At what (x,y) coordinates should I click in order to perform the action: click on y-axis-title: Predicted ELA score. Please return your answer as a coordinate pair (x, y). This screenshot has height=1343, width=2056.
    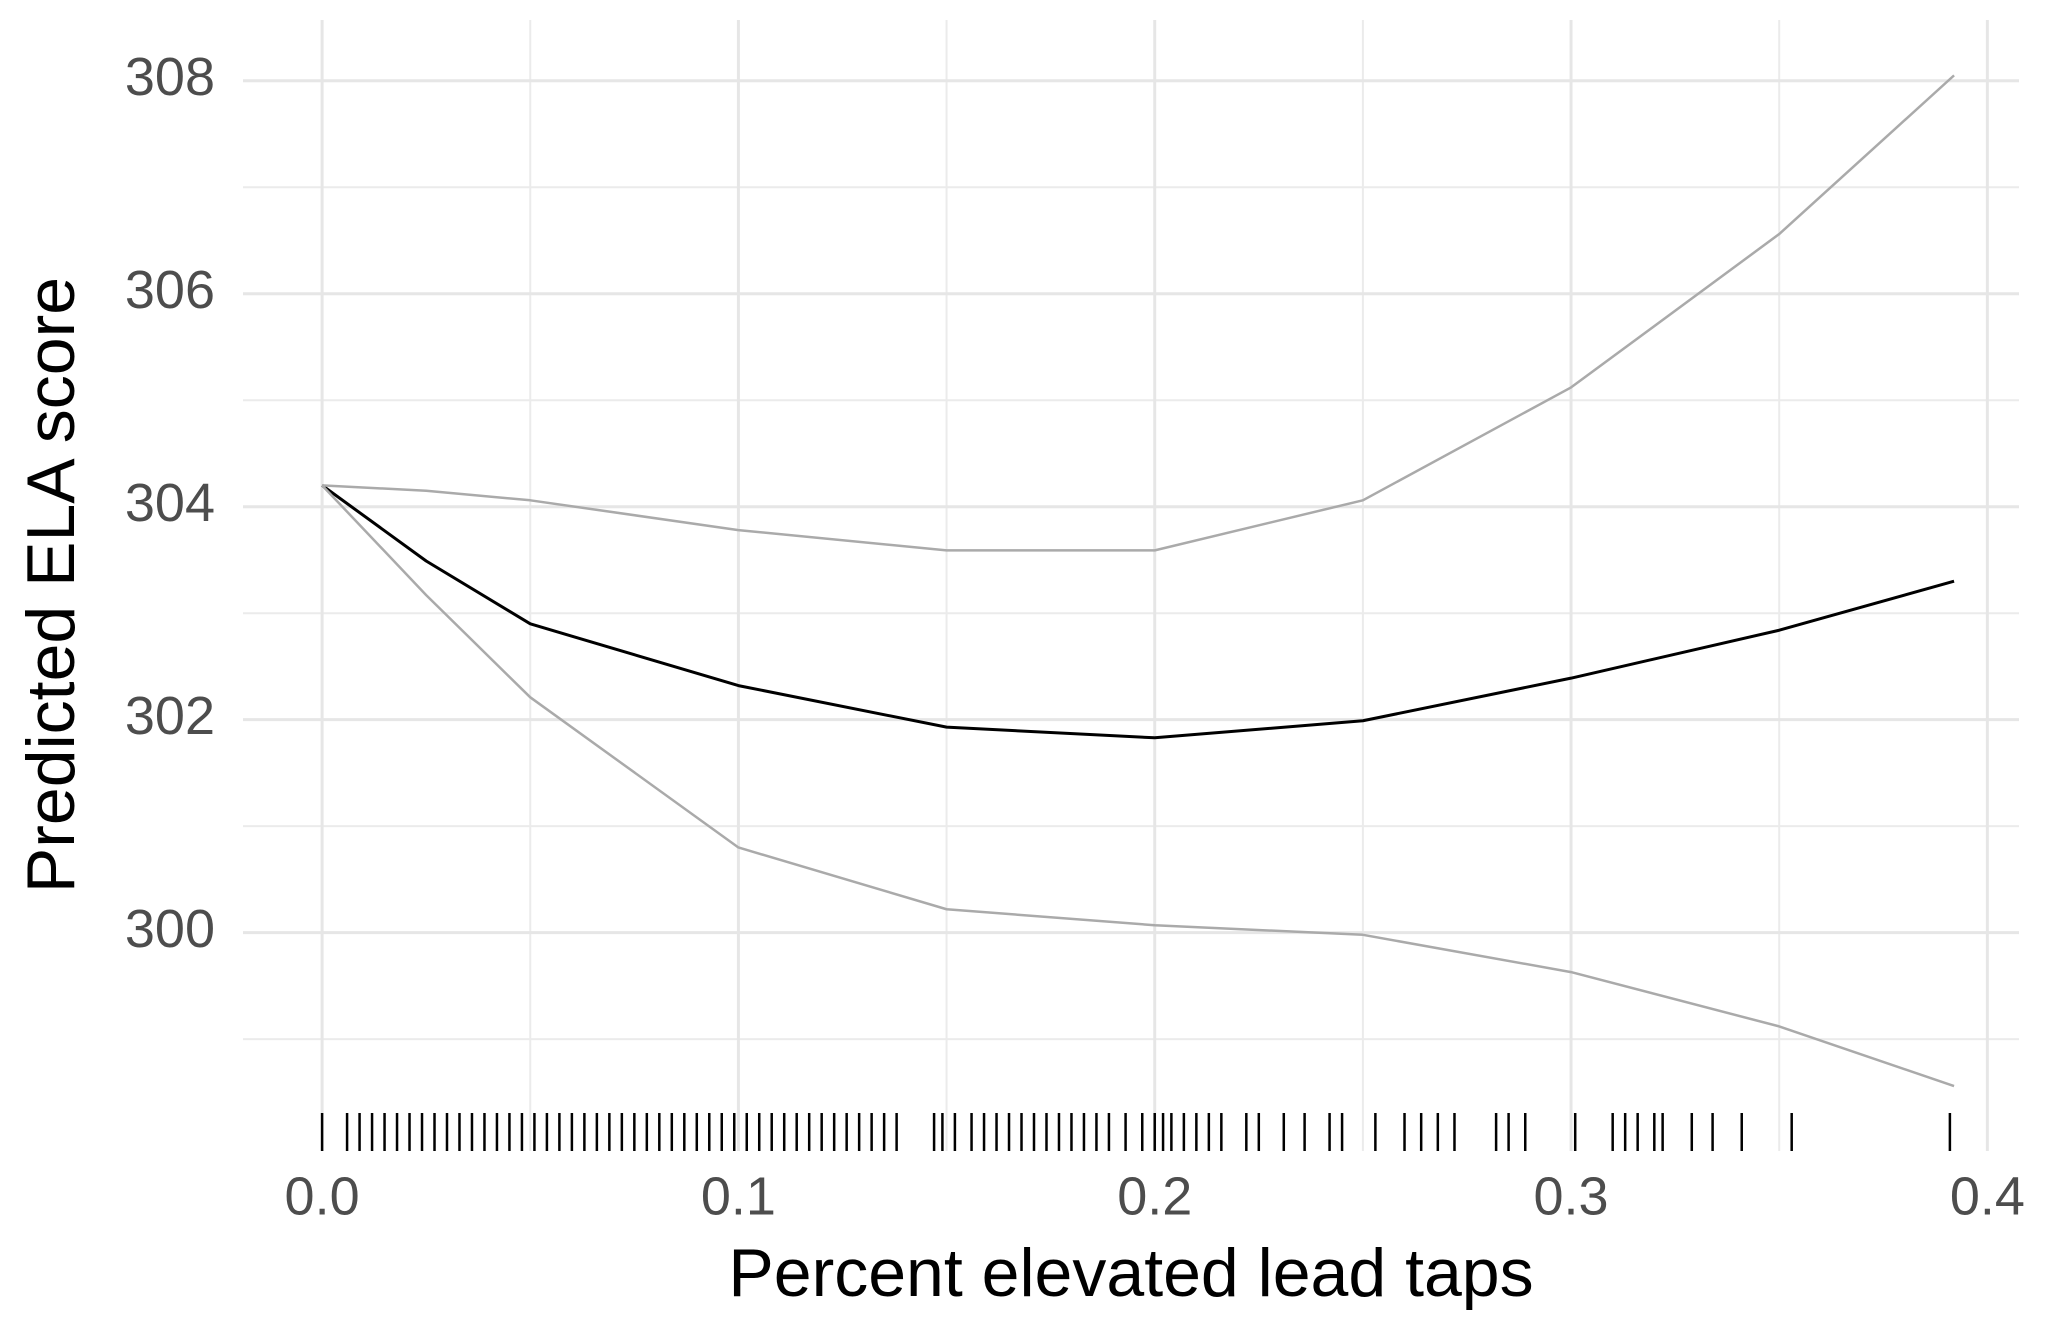
    Looking at the image, I should click on (51, 585).